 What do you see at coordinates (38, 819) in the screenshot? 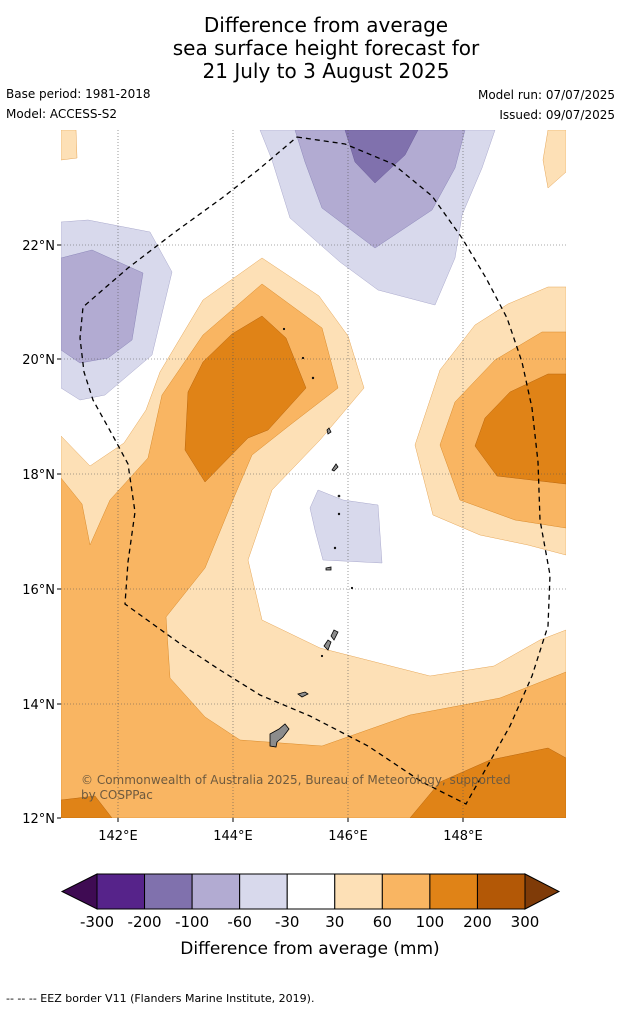
I see `lat-label-12: 12°N` at bounding box center [38, 819].